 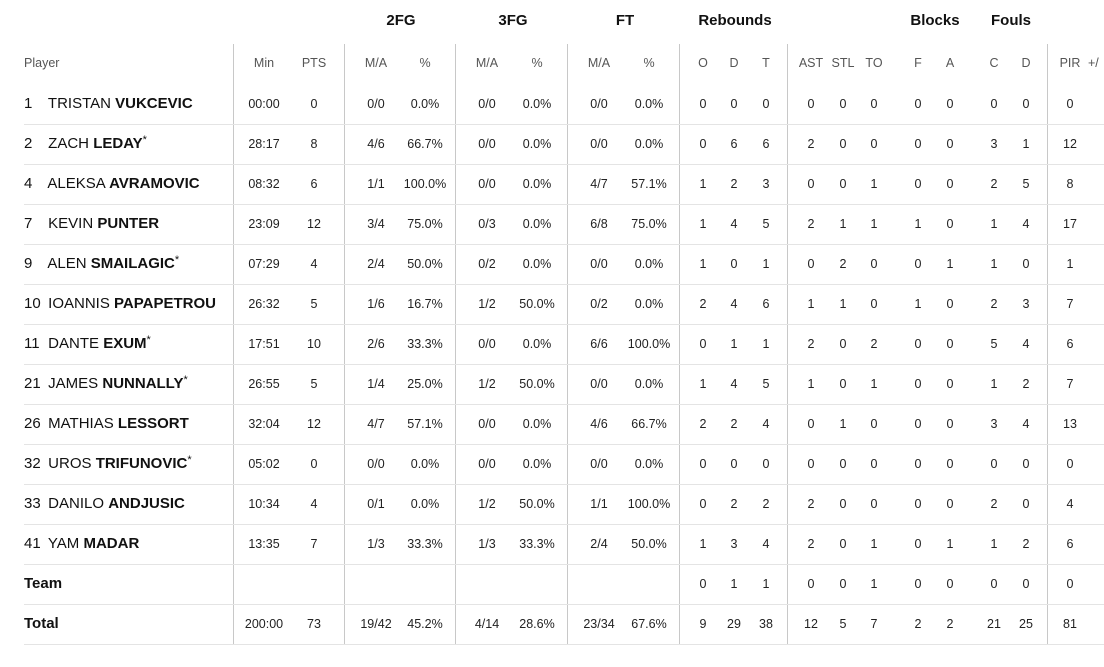 I want to click on cell-ft-pct, so click(x=649, y=584).